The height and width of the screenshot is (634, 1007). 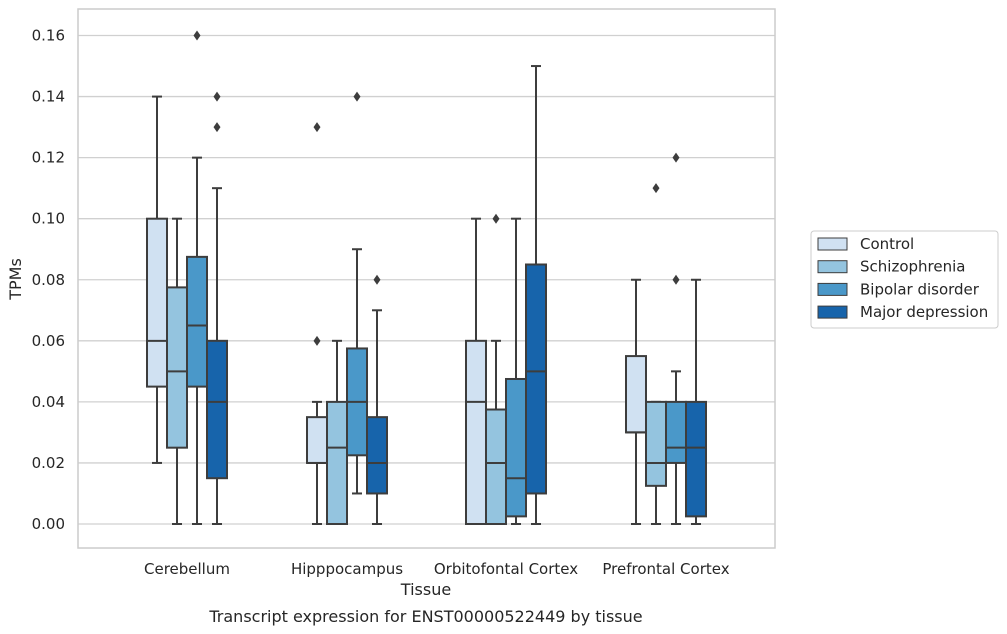 I want to click on y-axis-label: TPMs, so click(x=15, y=279).